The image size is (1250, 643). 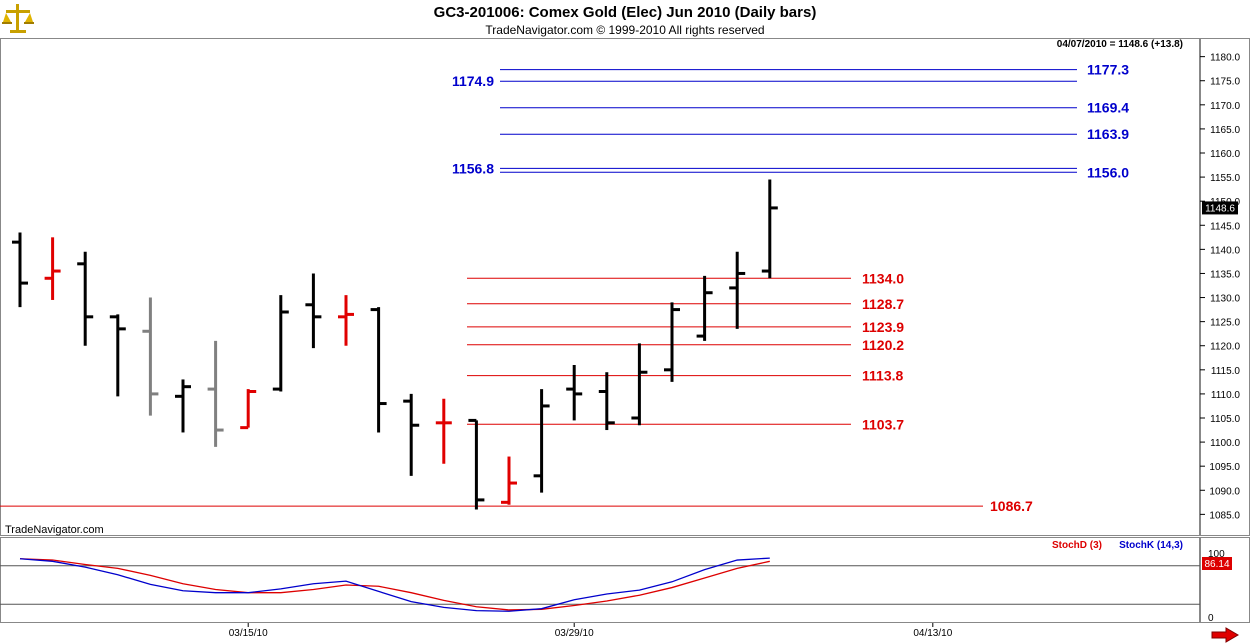 I want to click on stoch-axis, so click(x=1225, y=580).